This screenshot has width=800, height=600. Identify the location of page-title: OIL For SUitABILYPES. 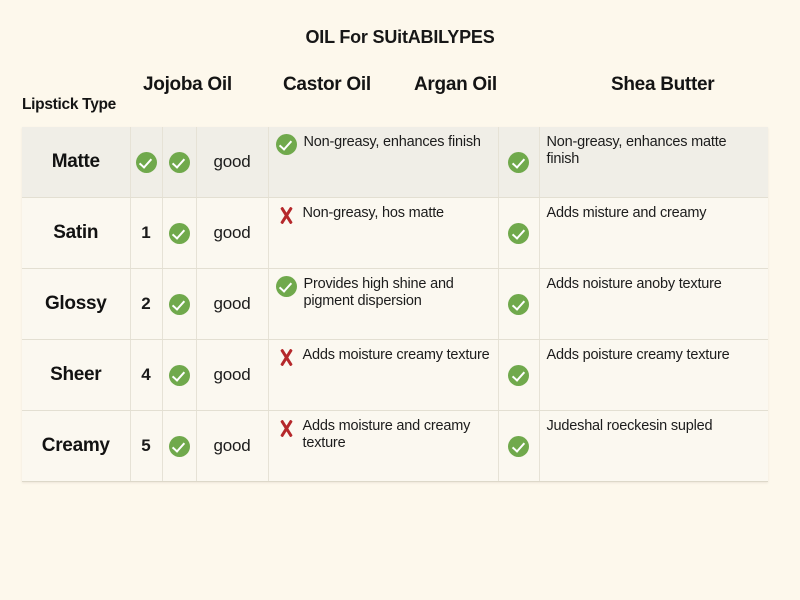
(400, 37).